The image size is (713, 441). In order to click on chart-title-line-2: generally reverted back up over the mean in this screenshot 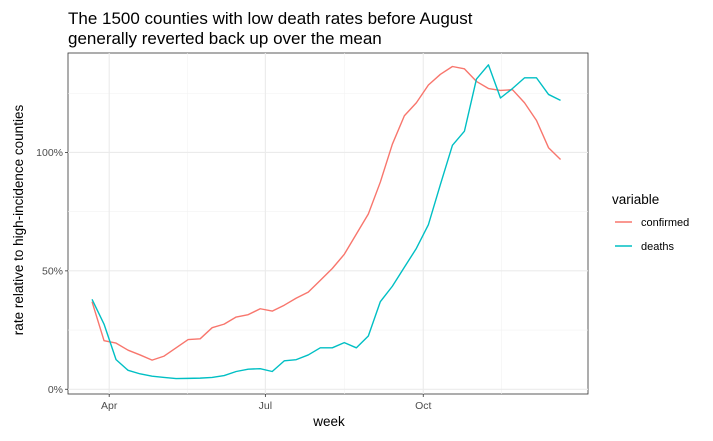, I will do `click(225, 38)`.